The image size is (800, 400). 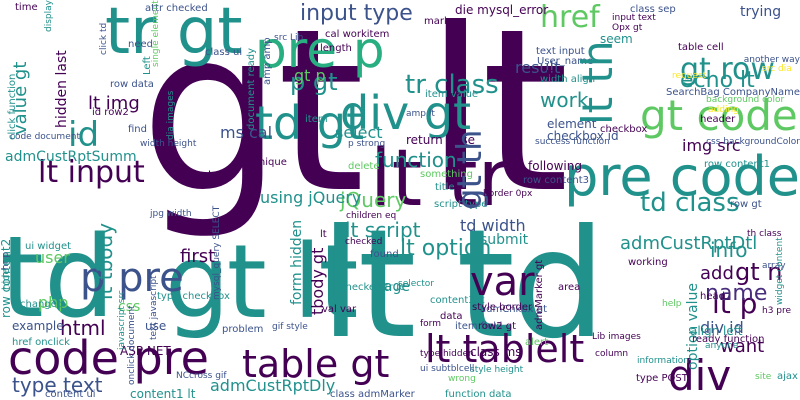 What do you see at coordinates (539, 294) in the screenshot?
I see `word: admMarker gt` at bounding box center [539, 294].